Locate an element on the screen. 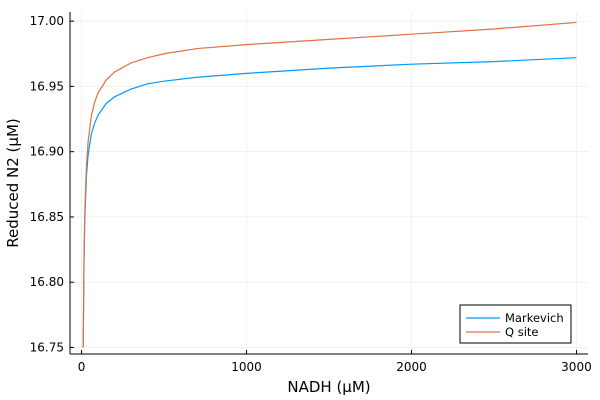 This screenshot has width=600, height=400. legend-label-q-site: Q site is located at coordinates (521, 332).